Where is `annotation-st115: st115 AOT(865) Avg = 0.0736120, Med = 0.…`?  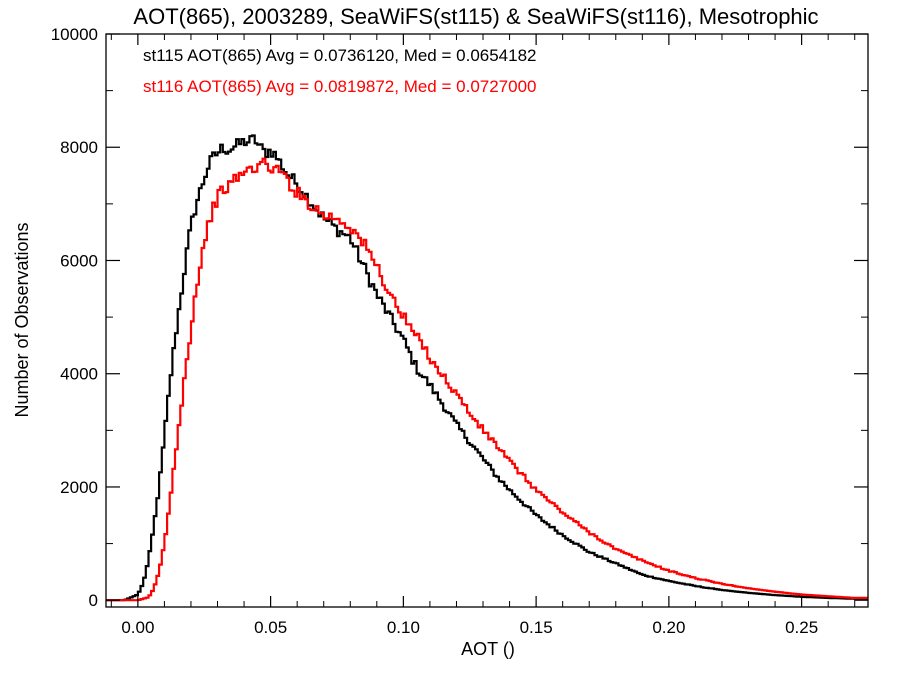
annotation-st115: st115 AOT(865) Avg = 0.0736120, Med = 0.… is located at coordinates (340, 55).